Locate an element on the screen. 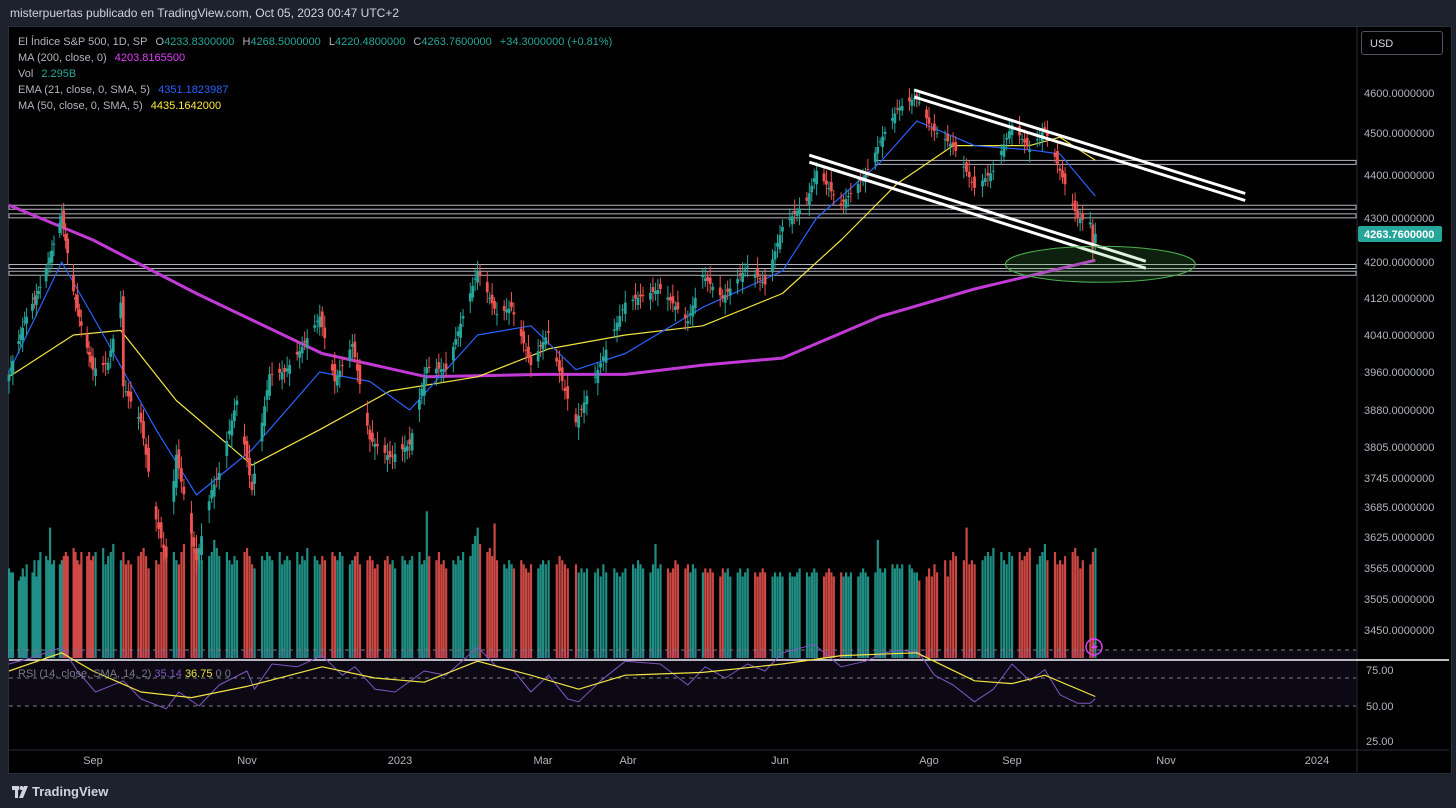  price-tick-label: 3745.0000000 is located at coordinates (1399, 479).